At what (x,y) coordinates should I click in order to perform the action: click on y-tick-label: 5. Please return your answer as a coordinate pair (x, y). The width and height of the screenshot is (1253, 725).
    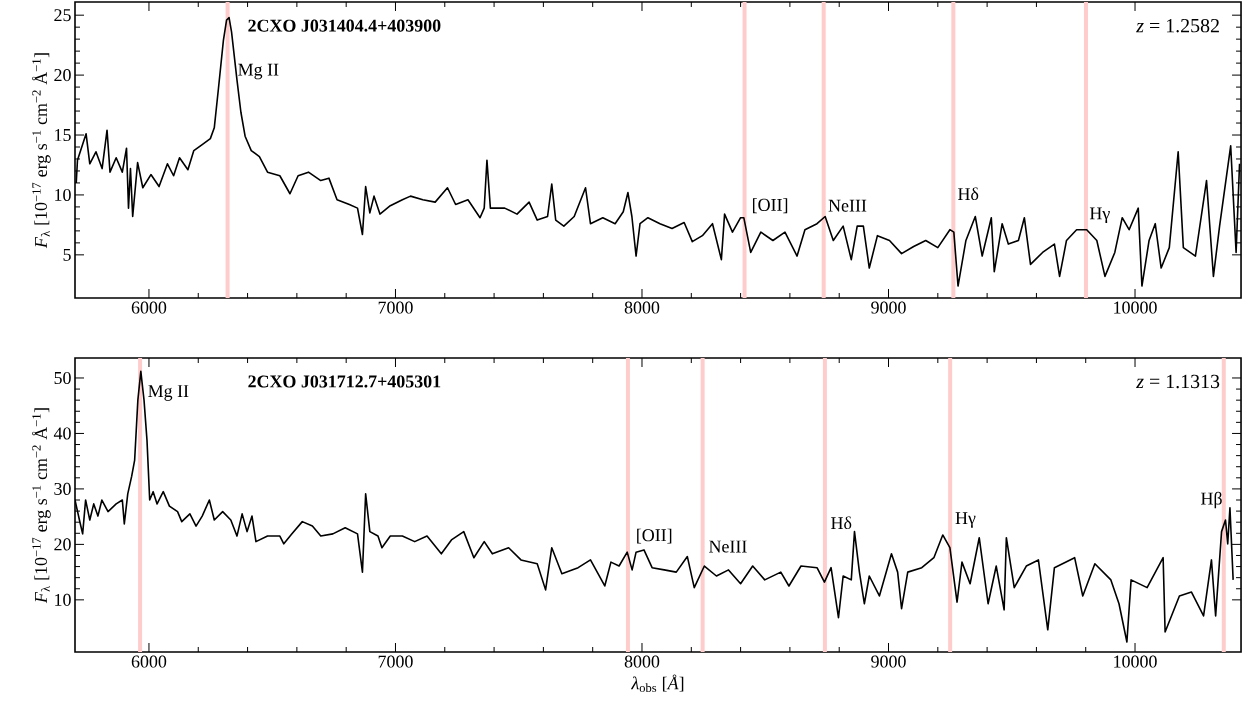
    Looking at the image, I should click on (67, 254).